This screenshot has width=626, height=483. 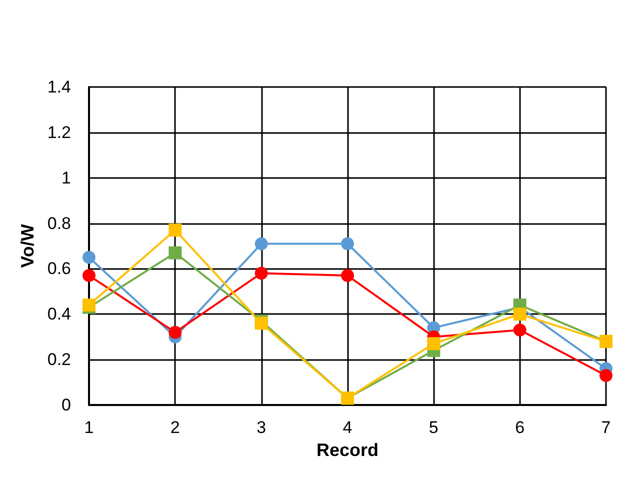 I want to click on y-tick-label: 0.2, so click(x=59, y=360).